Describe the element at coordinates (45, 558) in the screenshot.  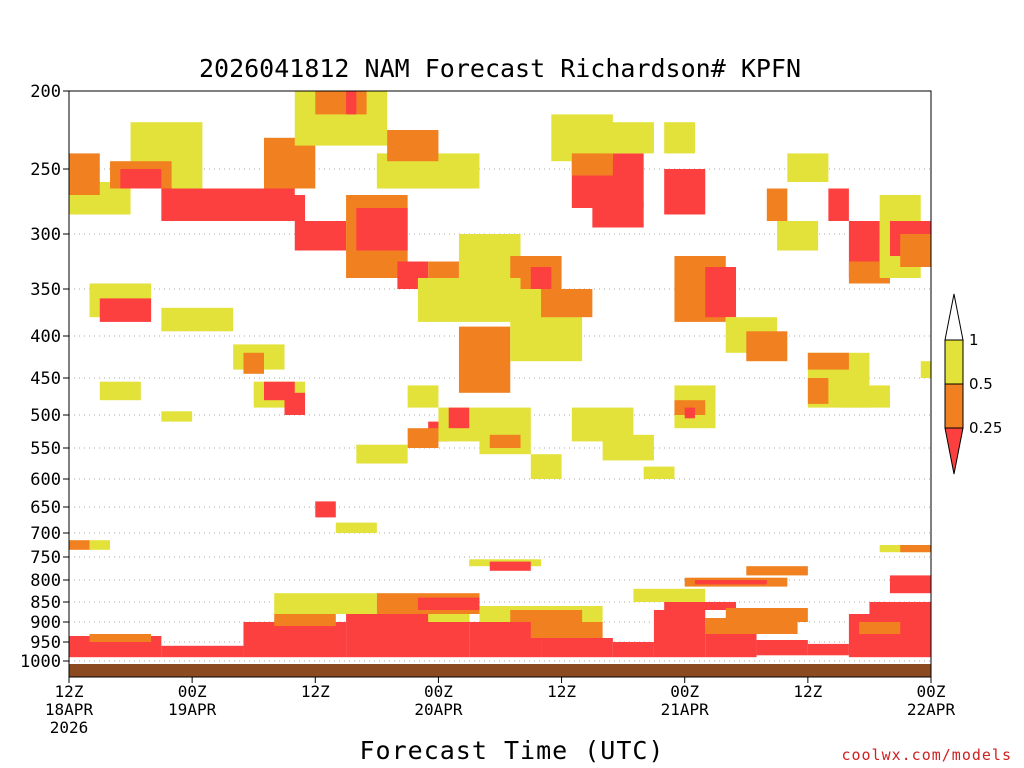
I see `y-tick-label: 750` at that location.